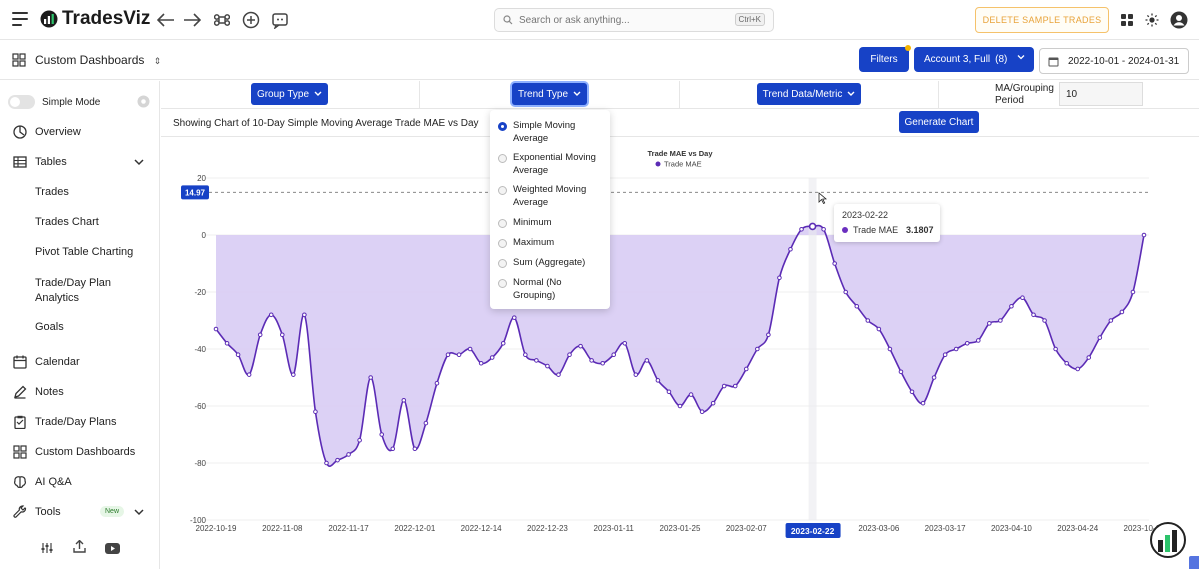 The width and height of the screenshot is (1199, 569). I want to click on theme-sun-icon, so click(1152, 20).